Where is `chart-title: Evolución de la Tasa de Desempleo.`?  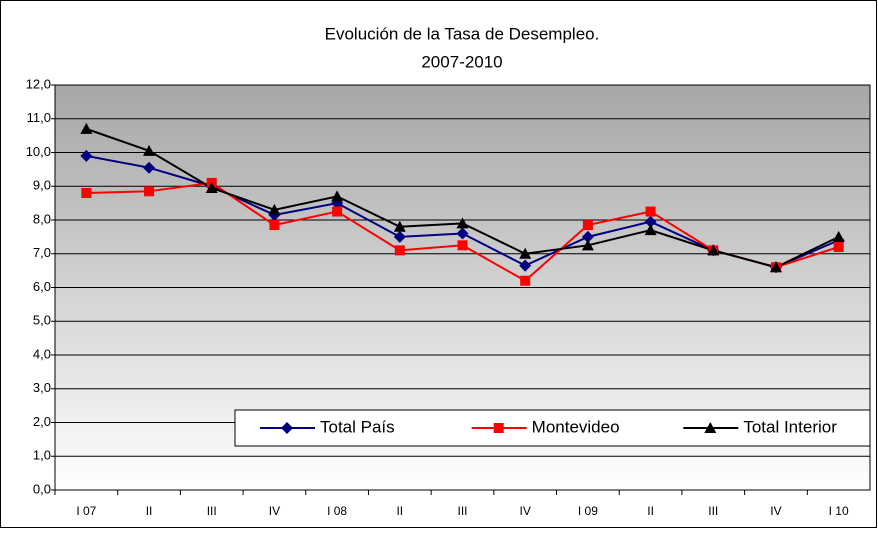 chart-title: Evolución de la Tasa de Desempleo. is located at coordinates (462, 33).